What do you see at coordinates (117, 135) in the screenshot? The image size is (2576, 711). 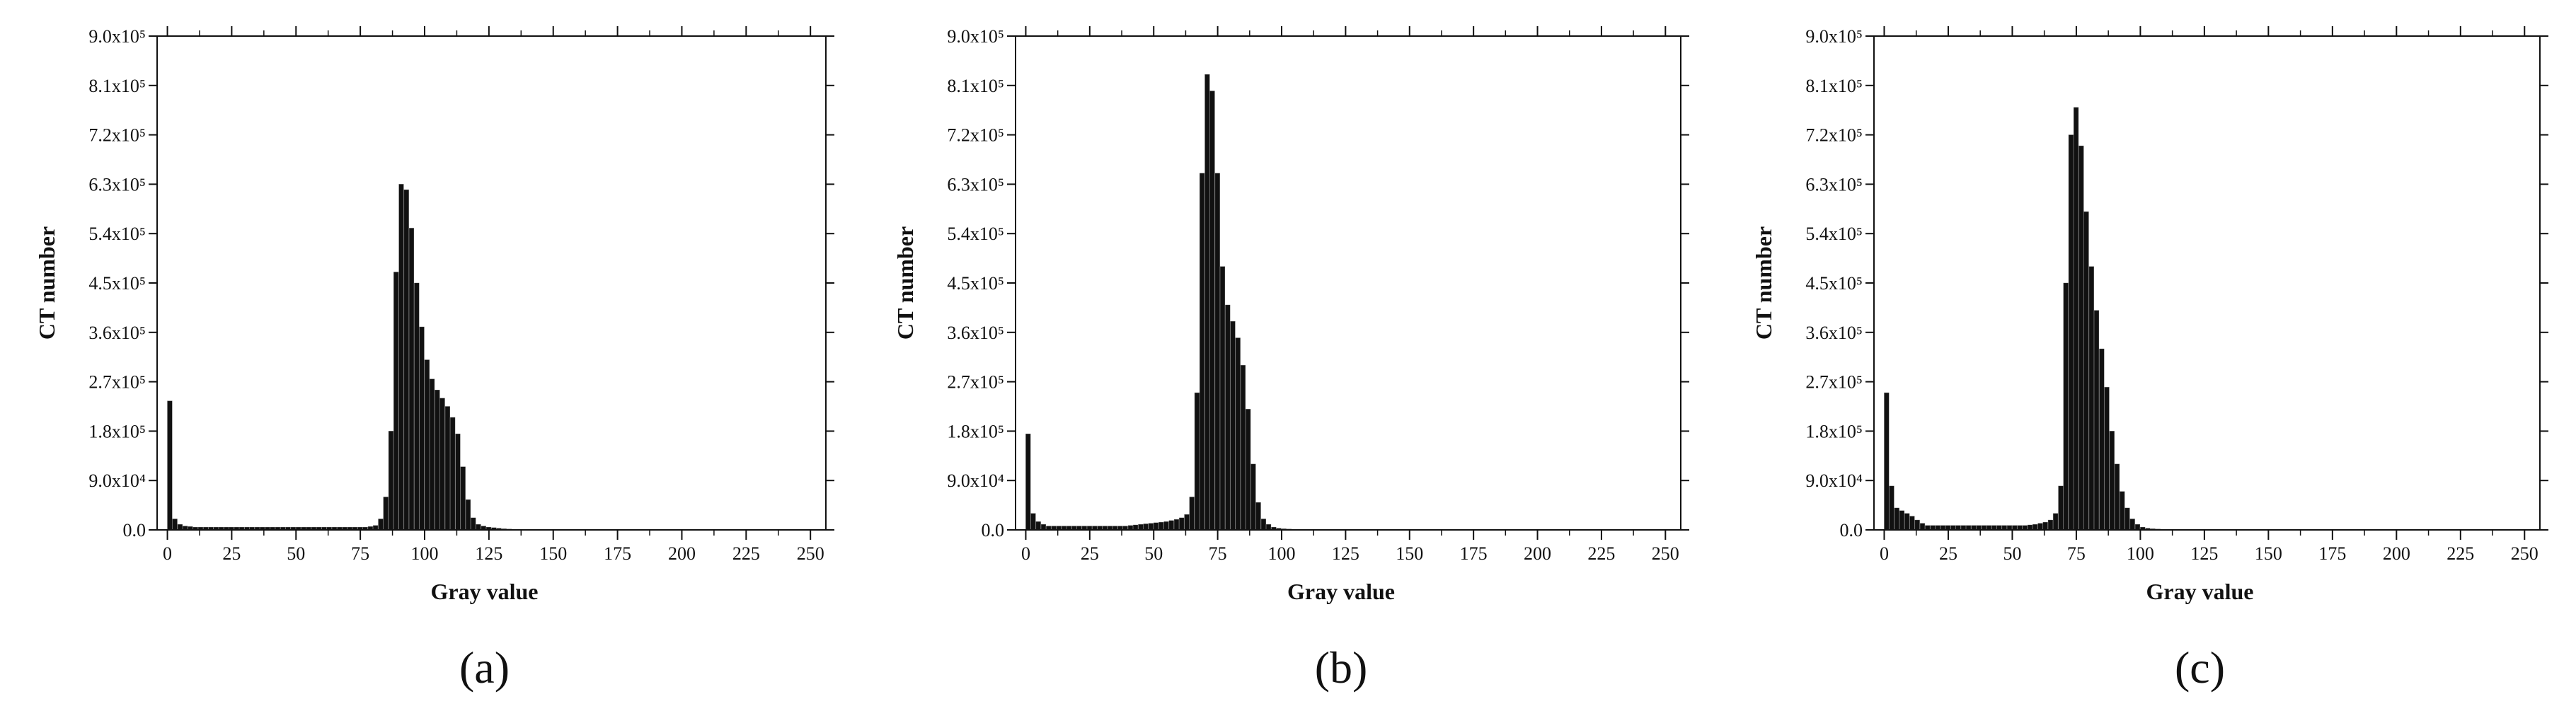 I see `y-tick-label: 7.2x10⁵` at bounding box center [117, 135].